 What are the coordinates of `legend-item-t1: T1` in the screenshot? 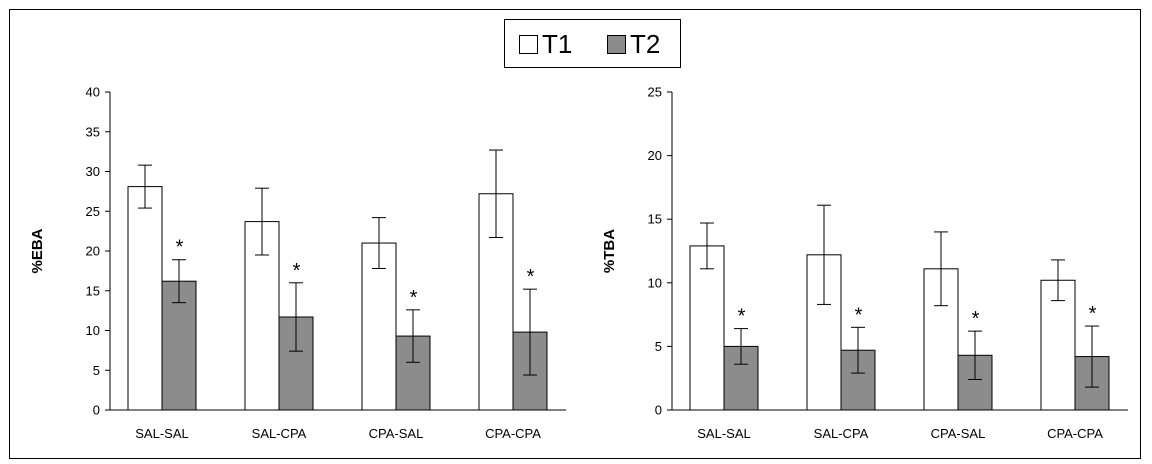 It's located at (546, 44).